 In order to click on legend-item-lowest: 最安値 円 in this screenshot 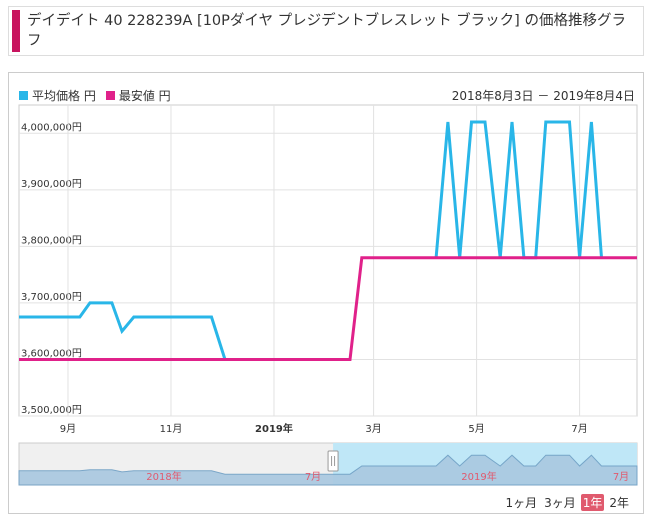, I will do `click(138, 95)`.